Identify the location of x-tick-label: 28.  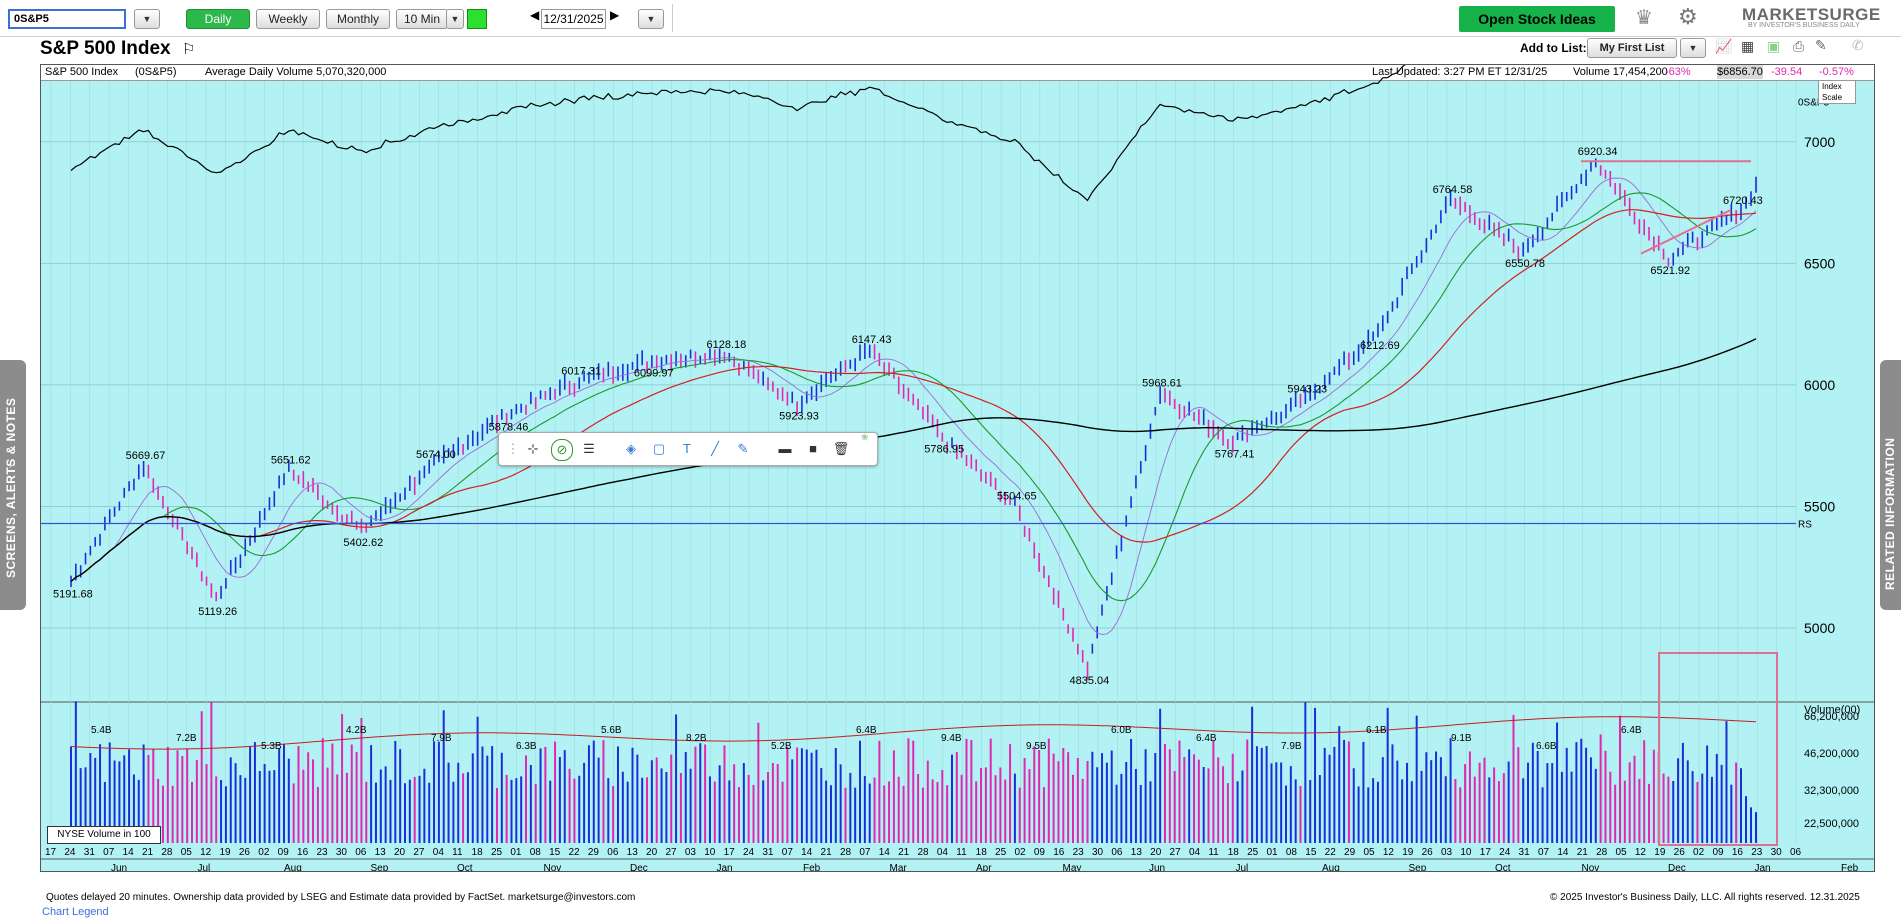
(1602, 852).